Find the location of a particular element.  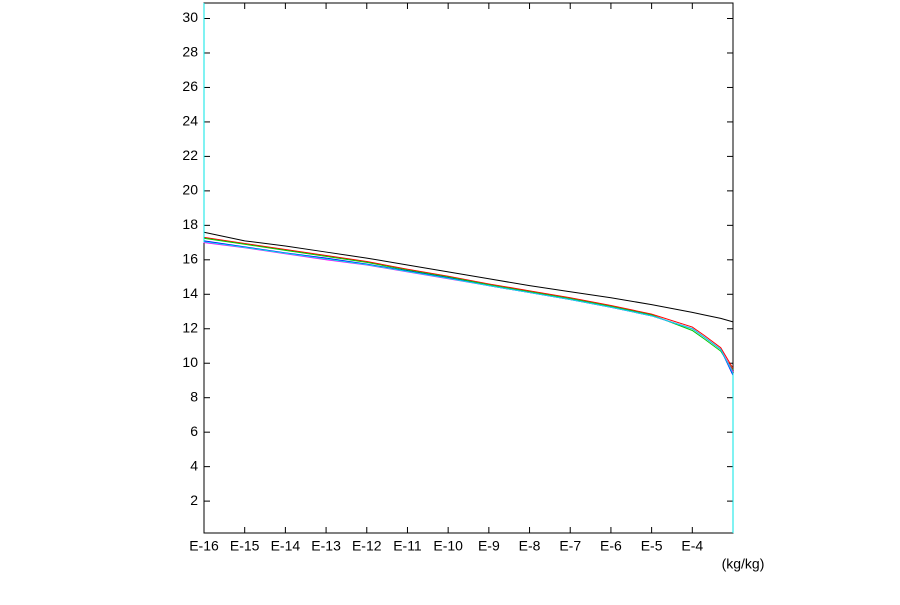

x-tick-label: E-9 is located at coordinates (489, 546).